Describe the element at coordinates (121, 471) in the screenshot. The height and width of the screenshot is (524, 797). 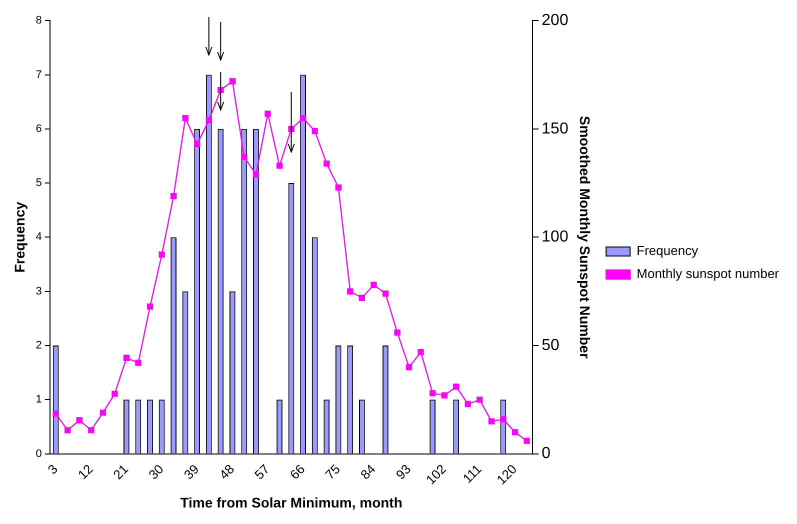
I see `x-tick-label: 21` at that location.